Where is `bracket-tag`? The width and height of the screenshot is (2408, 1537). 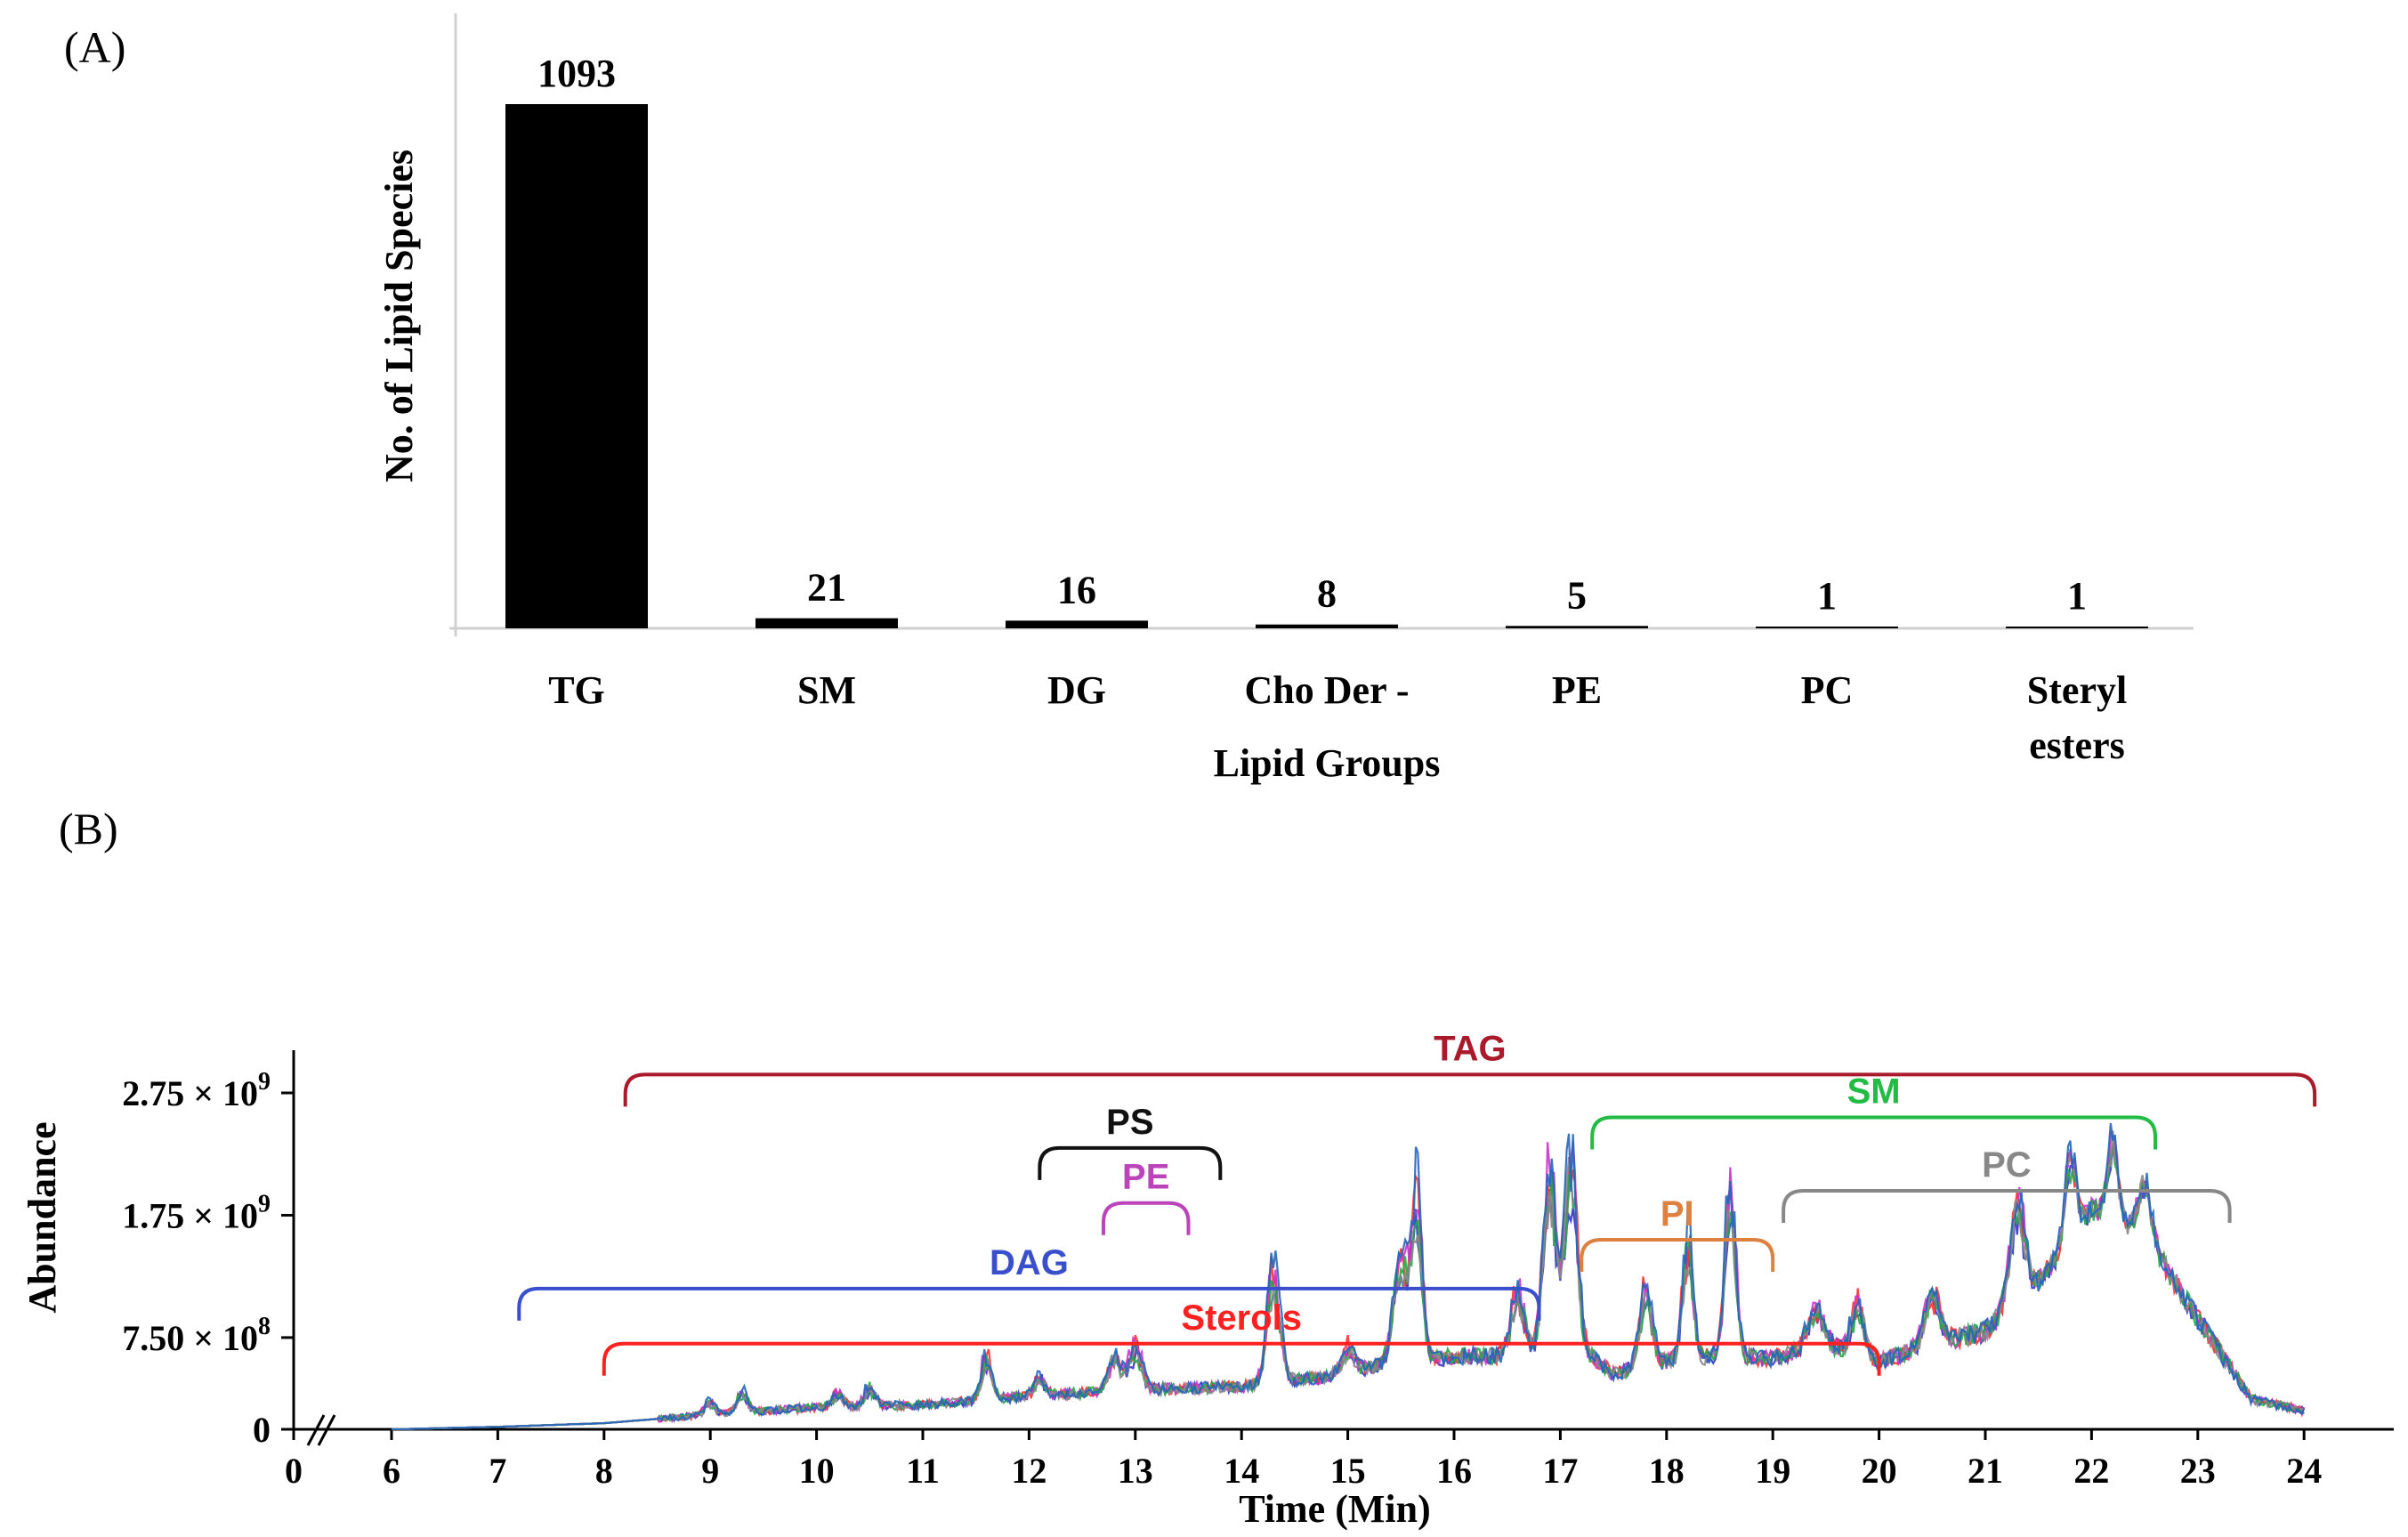
bracket-tag is located at coordinates (1470, 1089).